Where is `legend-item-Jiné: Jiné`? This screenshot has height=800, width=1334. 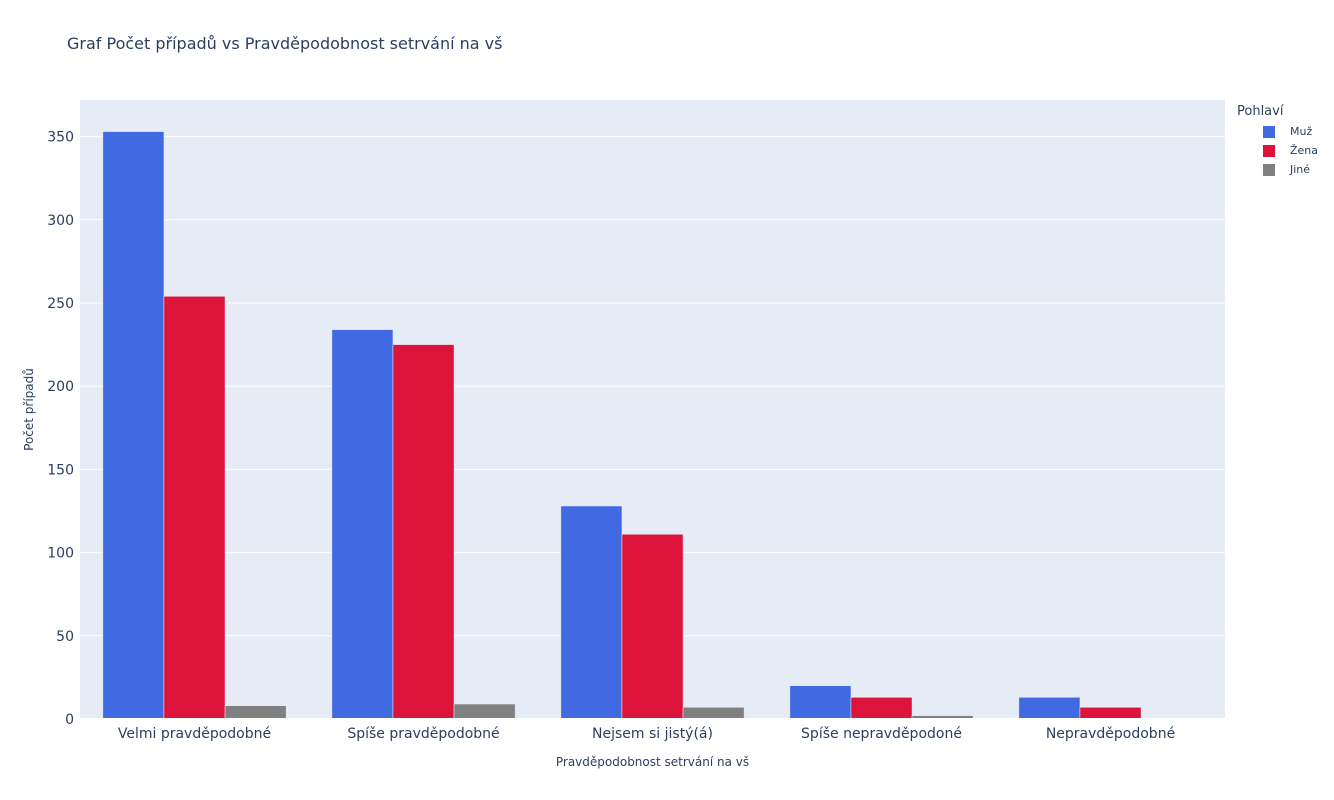 legend-item-Jiné: Jiné is located at coordinates (1286, 169).